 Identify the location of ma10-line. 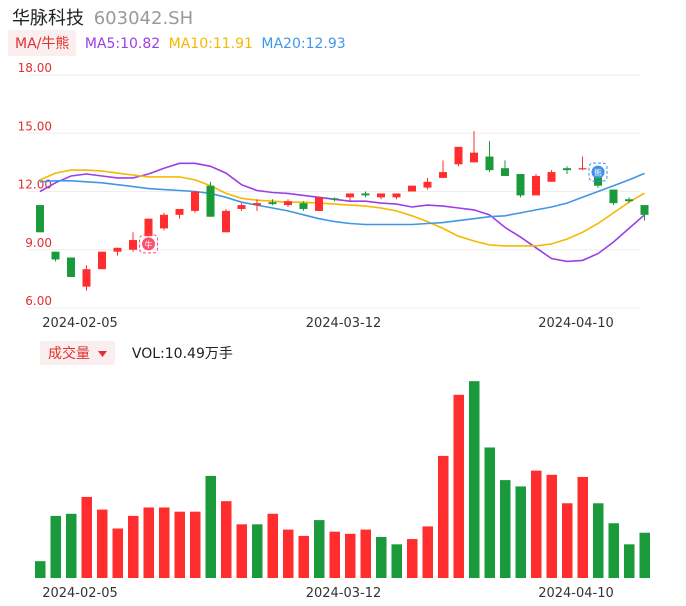
(342, 208).